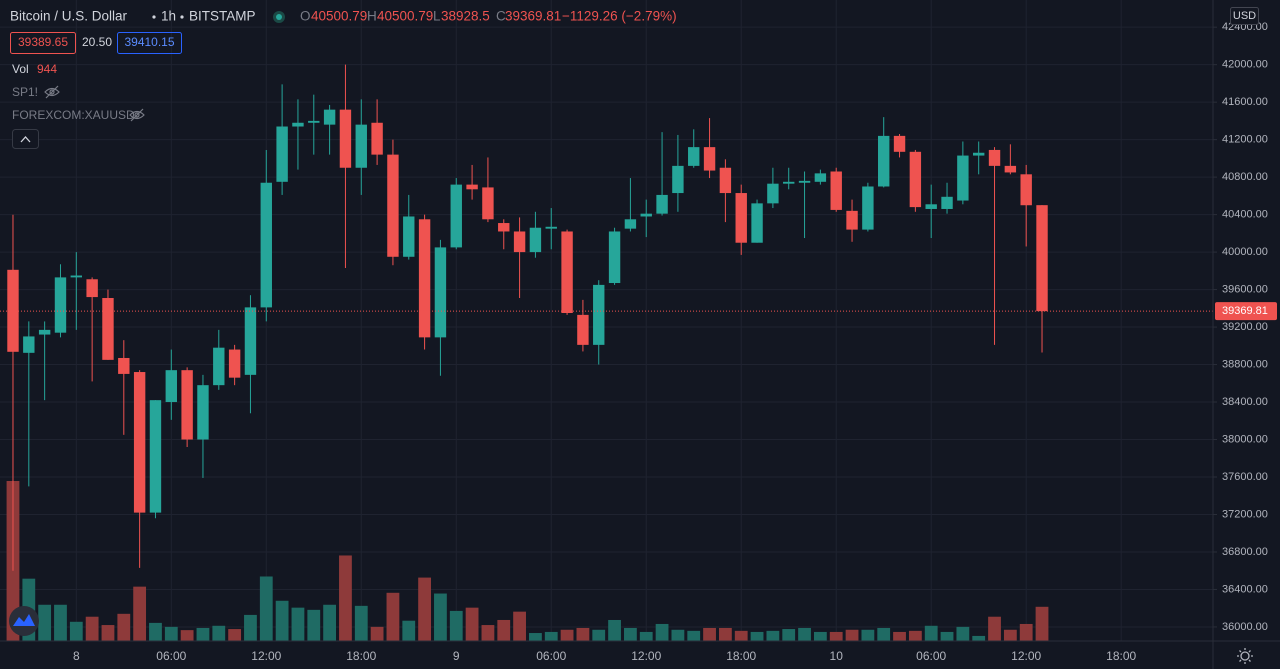 The width and height of the screenshot is (1280, 669). Describe the element at coordinates (1245, 514) in the screenshot. I see `y-tick-label: 37200.00` at that location.